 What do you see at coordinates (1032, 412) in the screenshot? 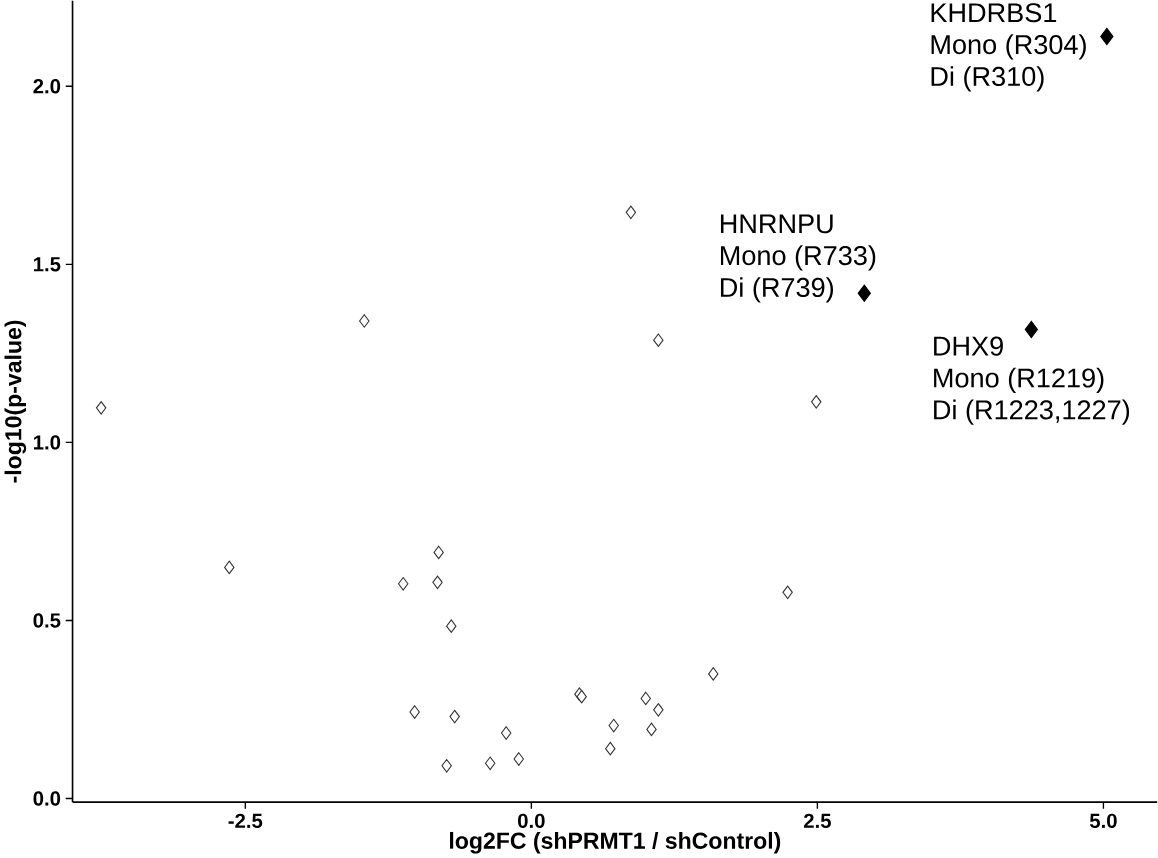
I see `annotation: Di (R1223,1227)` at bounding box center [1032, 412].